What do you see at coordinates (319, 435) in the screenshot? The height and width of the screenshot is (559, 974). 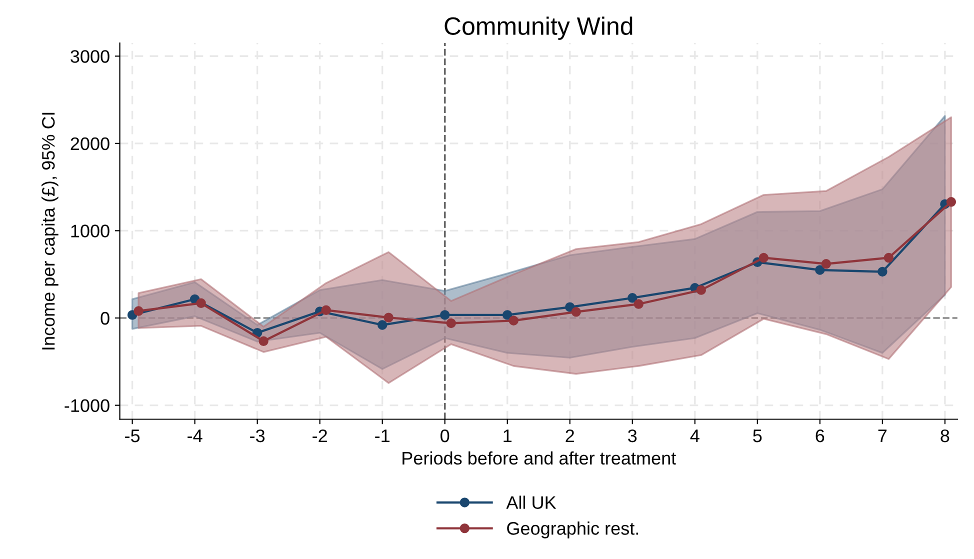 I see `x-tick-label: -2` at bounding box center [319, 435].